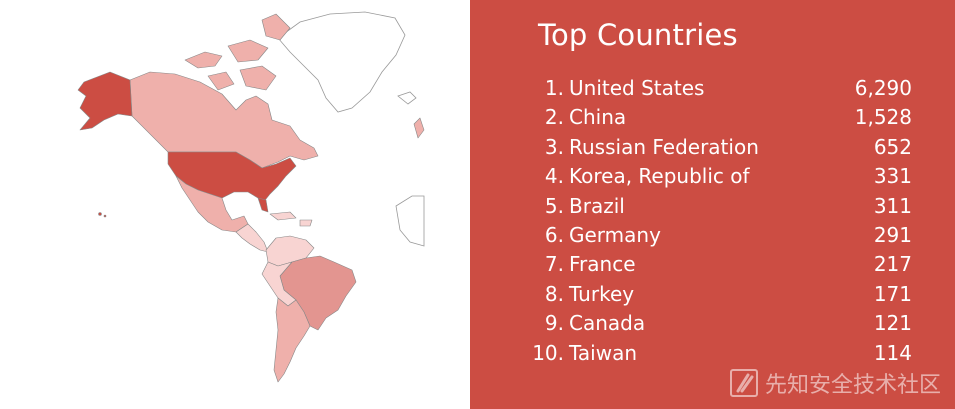 This screenshot has height=409, width=955. Describe the element at coordinates (554, 234) in the screenshot. I see `rank-number: 6.` at that location.